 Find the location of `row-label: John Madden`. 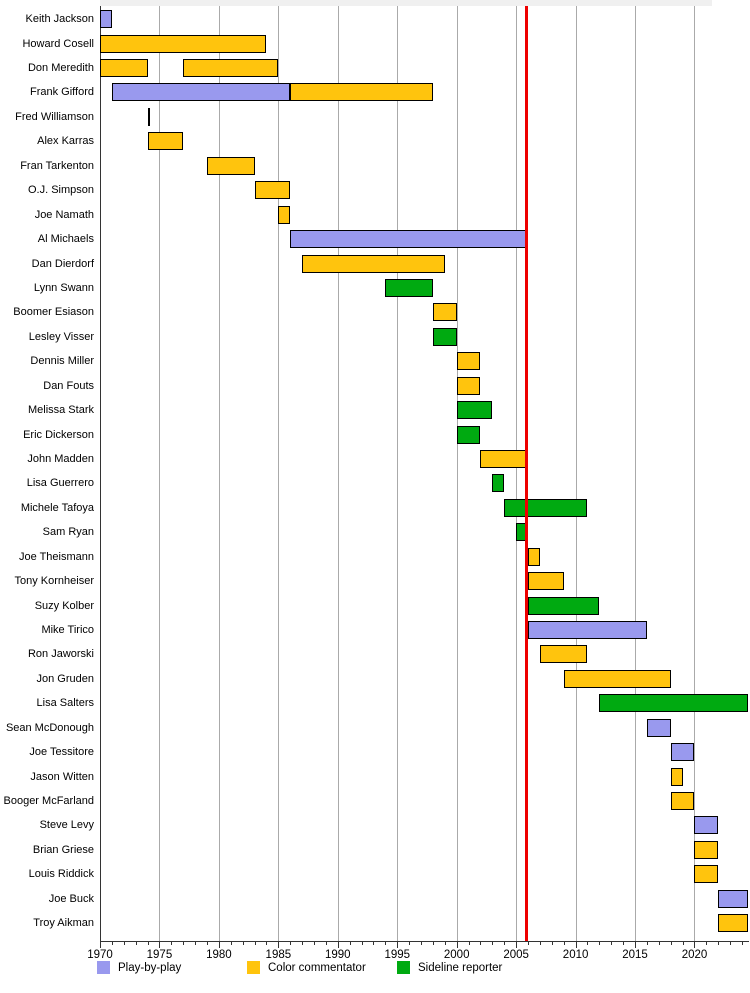

row-label: John Madden is located at coordinates (60, 458).